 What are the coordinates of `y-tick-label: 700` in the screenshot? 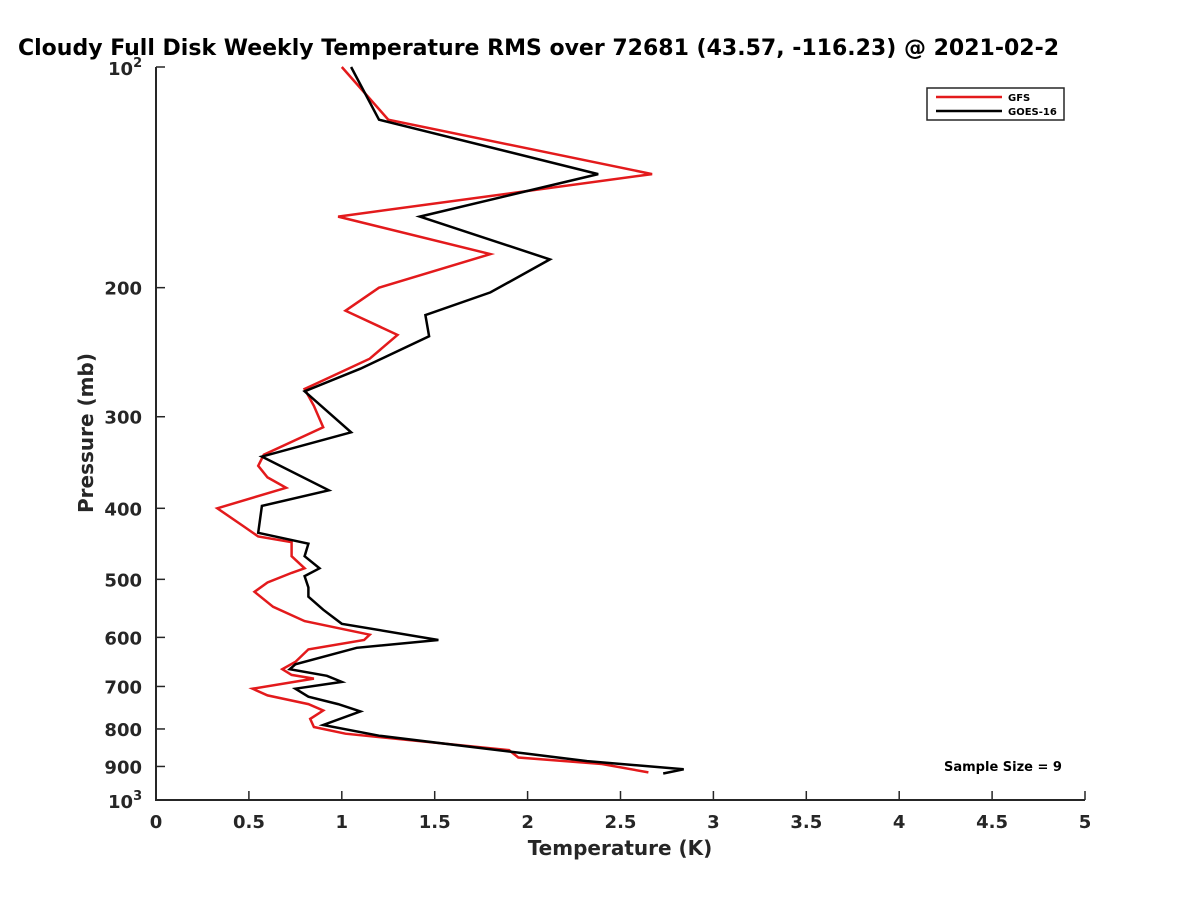 It's located at (123, 687).